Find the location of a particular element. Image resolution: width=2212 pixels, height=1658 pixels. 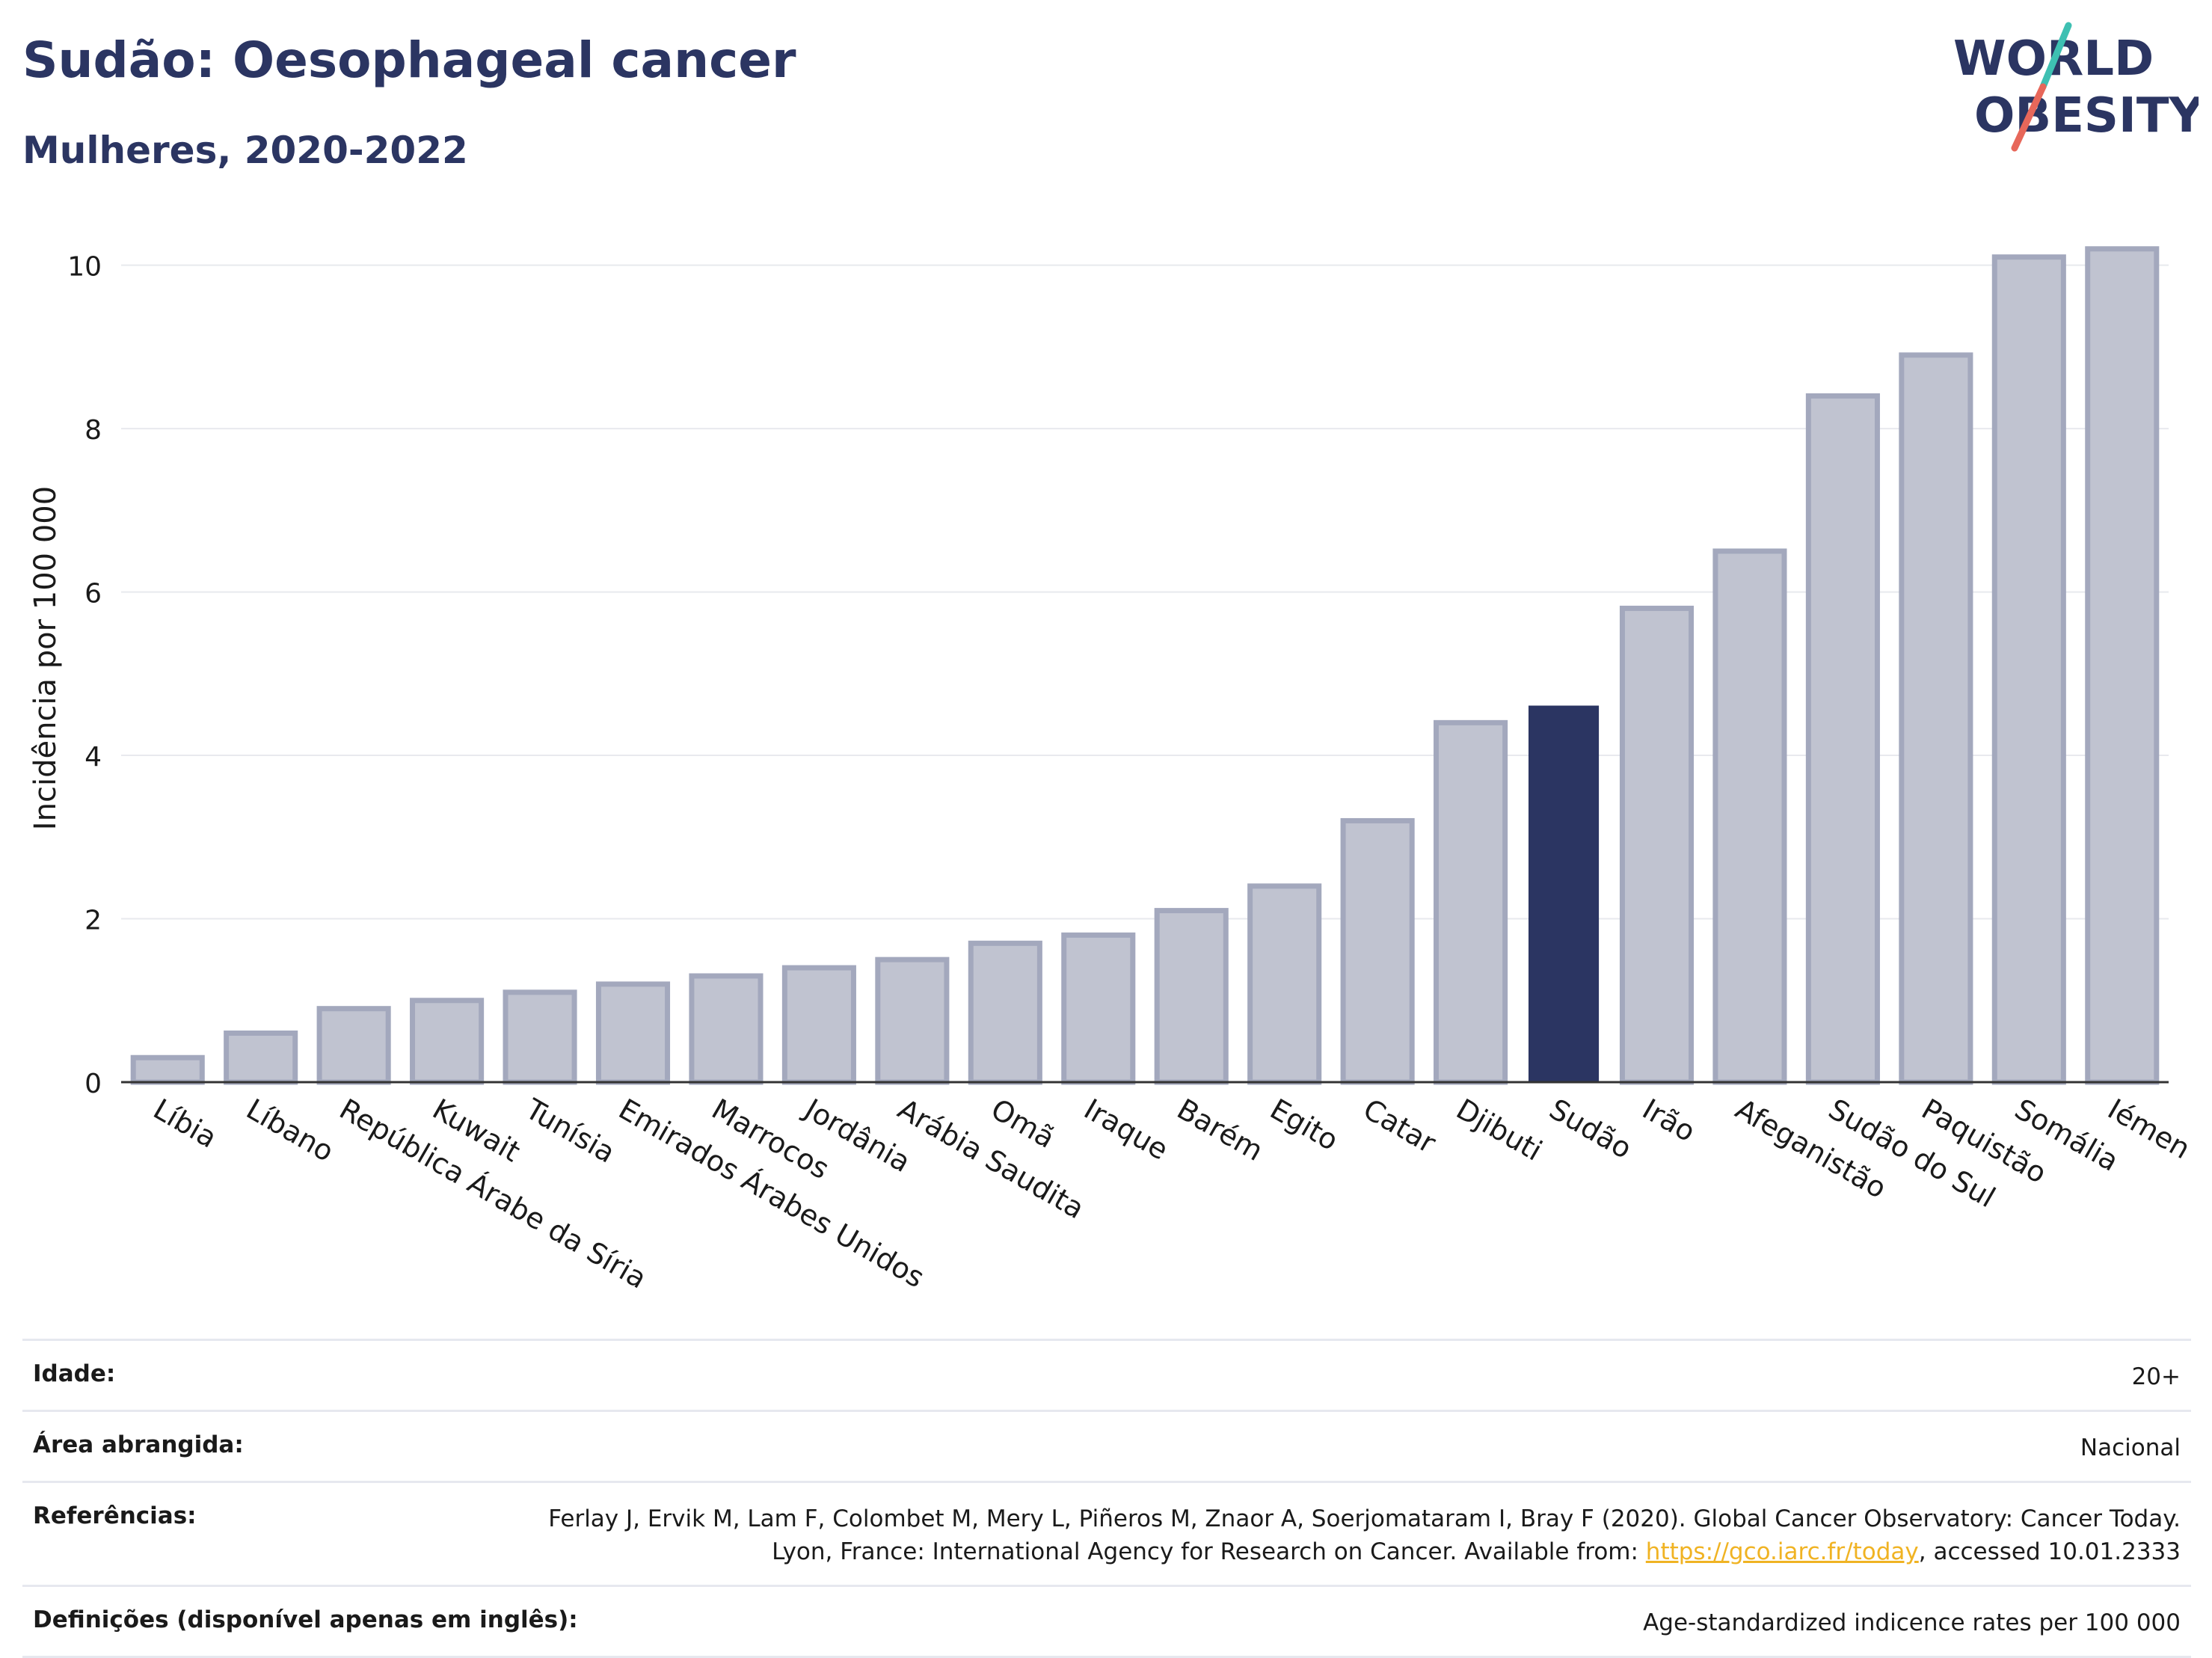

x-tick-label: Egito is located at coordinates (1304, 1125).